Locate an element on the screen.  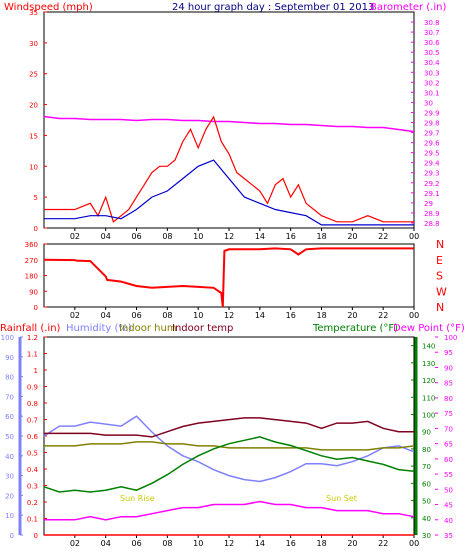
chart-title: 24 hour graph day : September 01 2013 is located at coordinates (273, 7).